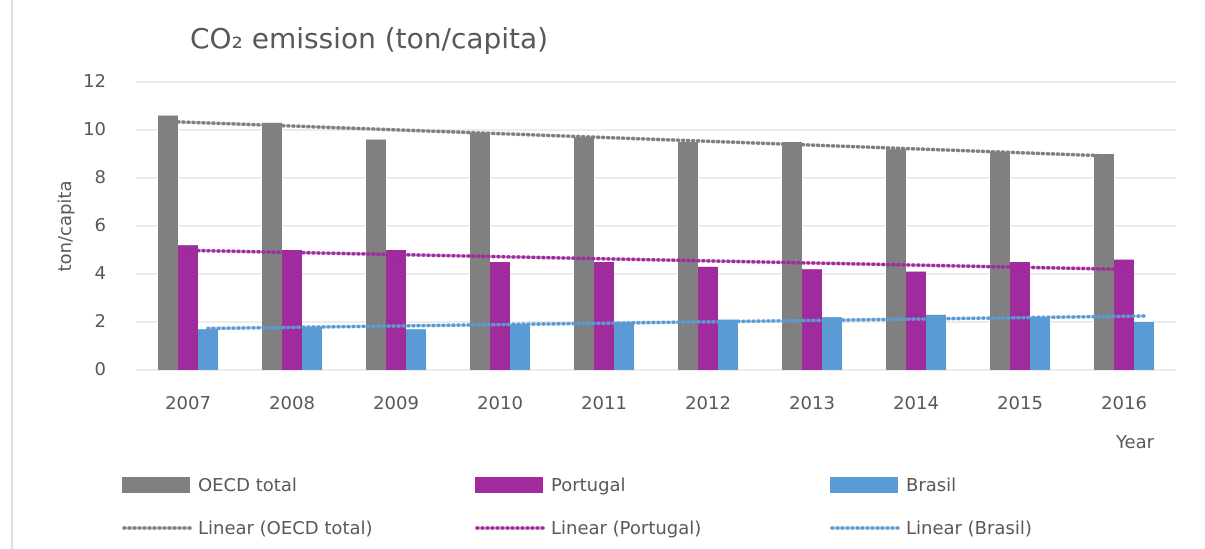 The image size is (1205, 549). Describe the element at coordinates (100, 273) in the screenshot. I see `y-tick-label: 4` at that location.